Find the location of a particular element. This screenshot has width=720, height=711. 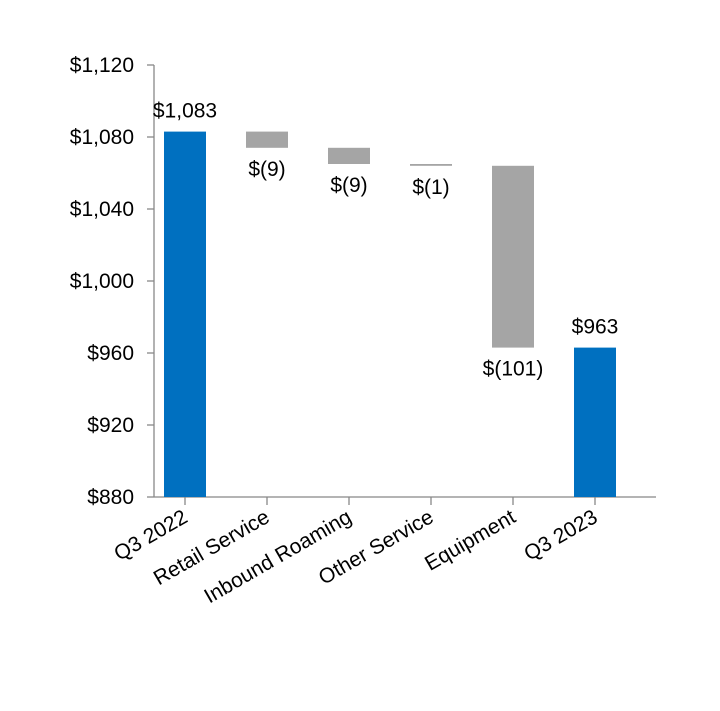

data-label: $1,083 is located at coordinates (185, 111).